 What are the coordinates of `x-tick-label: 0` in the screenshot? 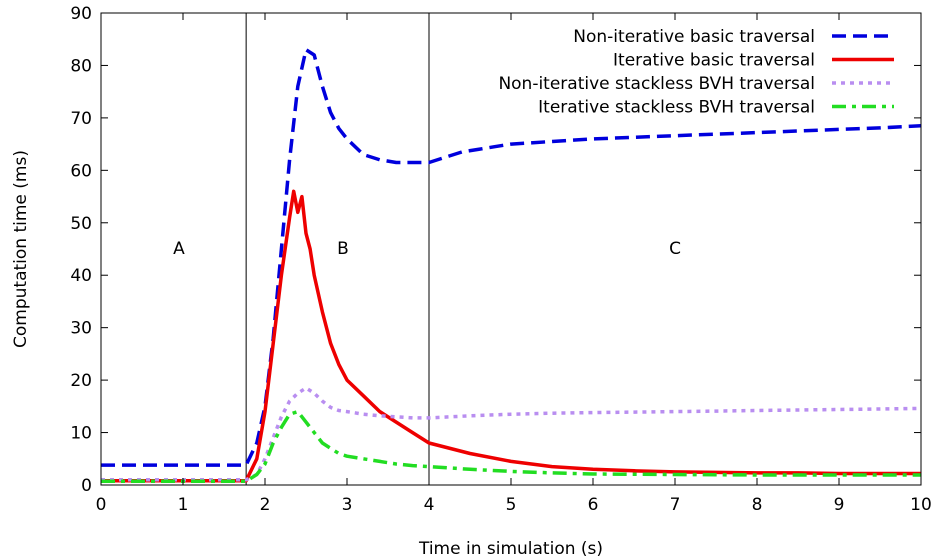 It's located at (101, 505).